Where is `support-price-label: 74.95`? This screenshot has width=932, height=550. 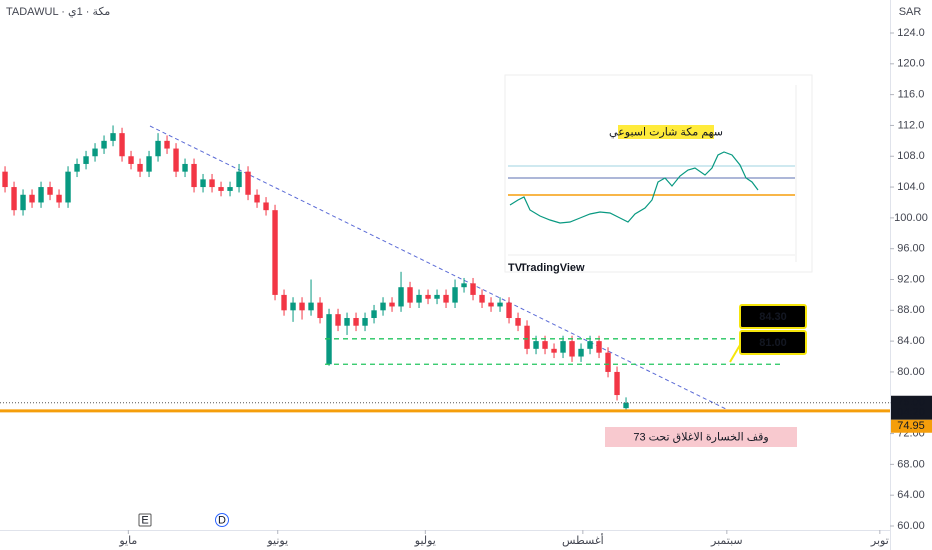 support-price-label: 74.95 is located at coordinates (911, 426).